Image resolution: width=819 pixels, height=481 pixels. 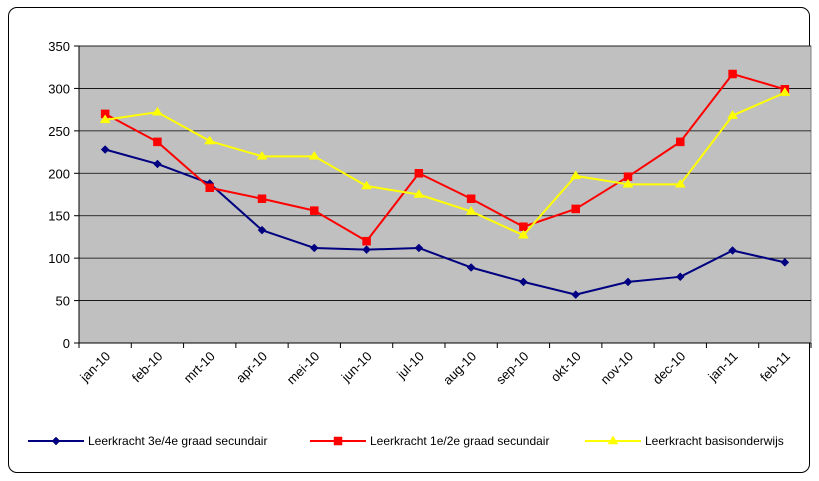 What do you see at coordinates (59, 216) in the screenshot?
I see `y-tick-label: 150` at bounding box center [59, 216].